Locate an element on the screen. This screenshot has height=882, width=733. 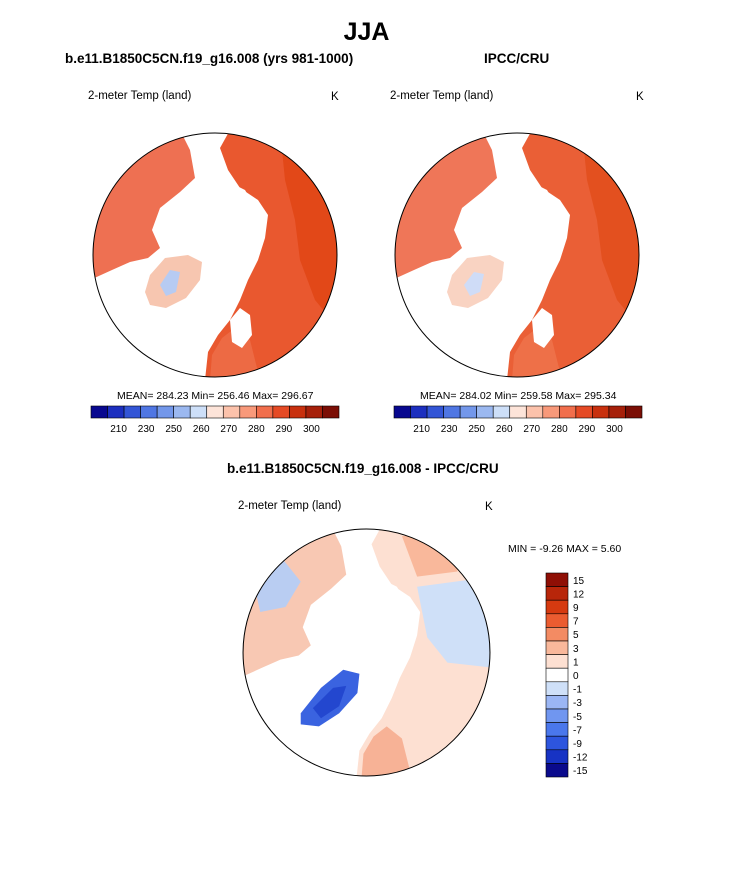
diff-variable-label: 2-meter Temp (land) is located at coordinates (290, 506).